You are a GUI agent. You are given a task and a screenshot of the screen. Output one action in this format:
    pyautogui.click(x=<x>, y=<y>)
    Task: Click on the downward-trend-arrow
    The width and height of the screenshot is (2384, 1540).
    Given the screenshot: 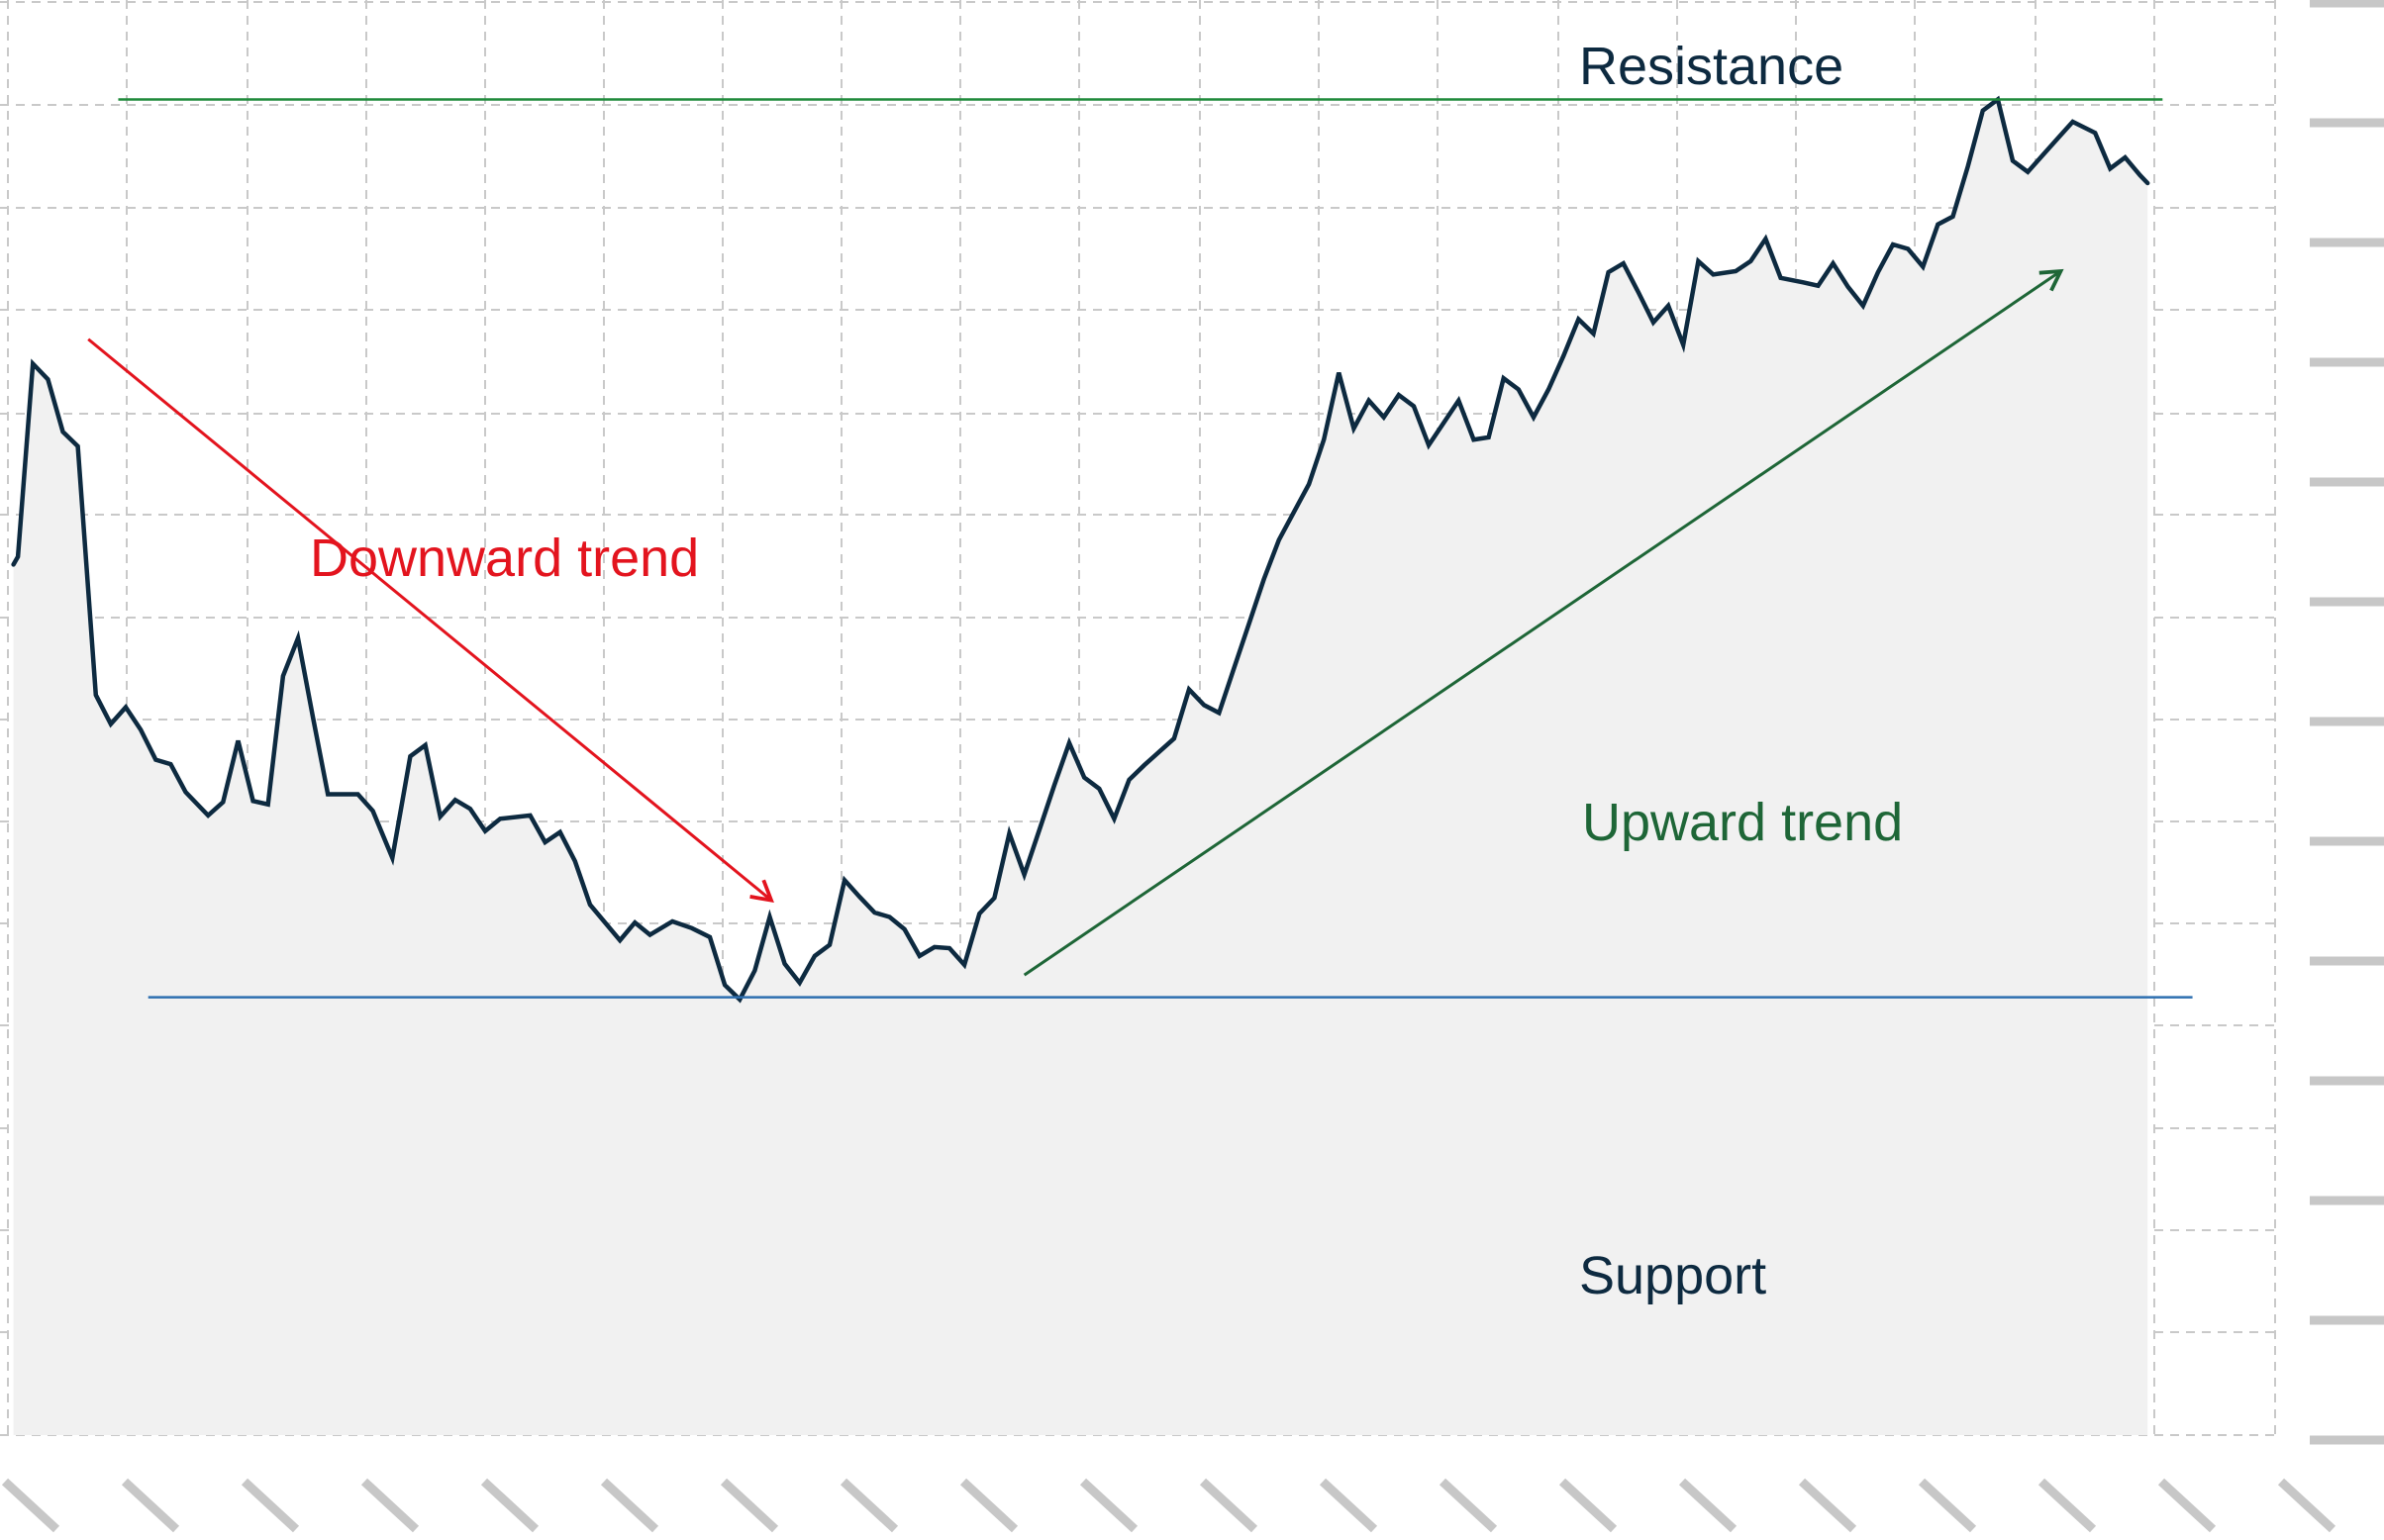 What is the action you would take?
    pyautogui.click(x=430, y=620)
    